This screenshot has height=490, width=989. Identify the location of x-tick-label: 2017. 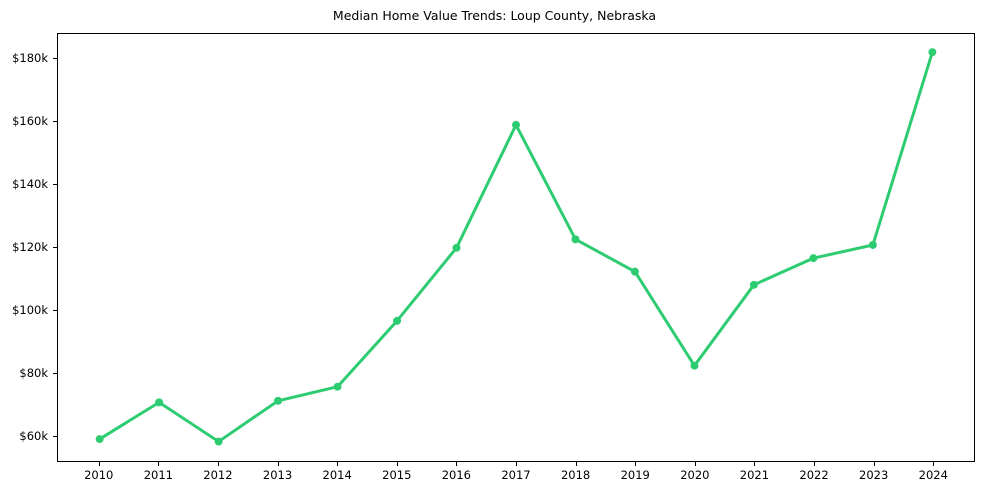
(516, 475).